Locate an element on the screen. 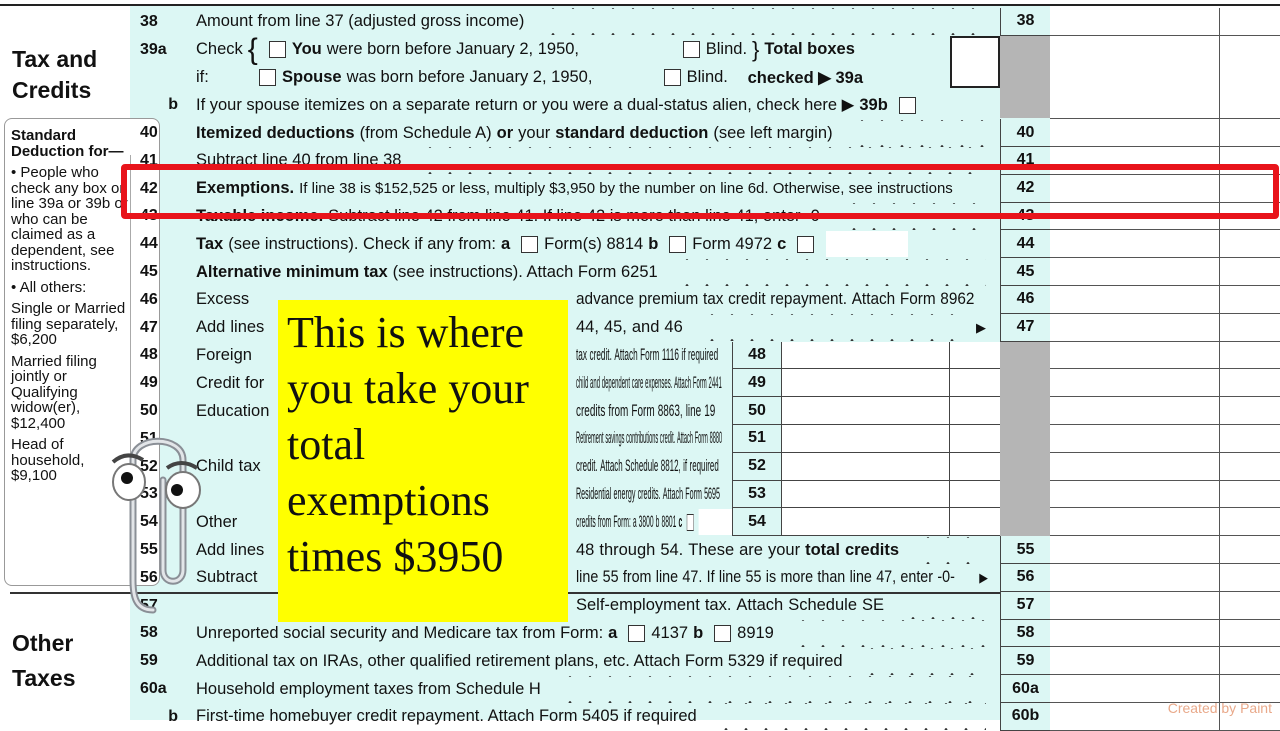 The image size is (1280, 731). checkbox-you-born is located at coordinates (277, 49).